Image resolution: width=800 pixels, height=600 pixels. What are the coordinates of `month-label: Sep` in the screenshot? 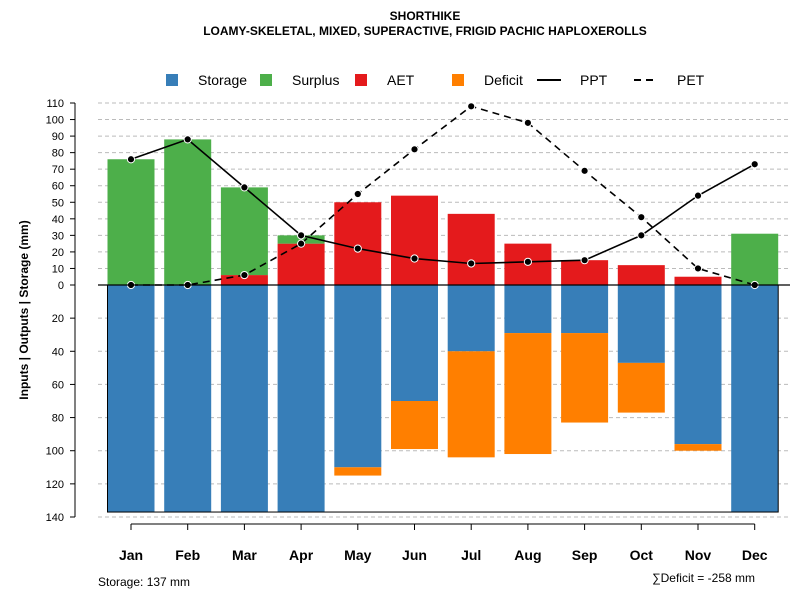 It's located at (585, 555).